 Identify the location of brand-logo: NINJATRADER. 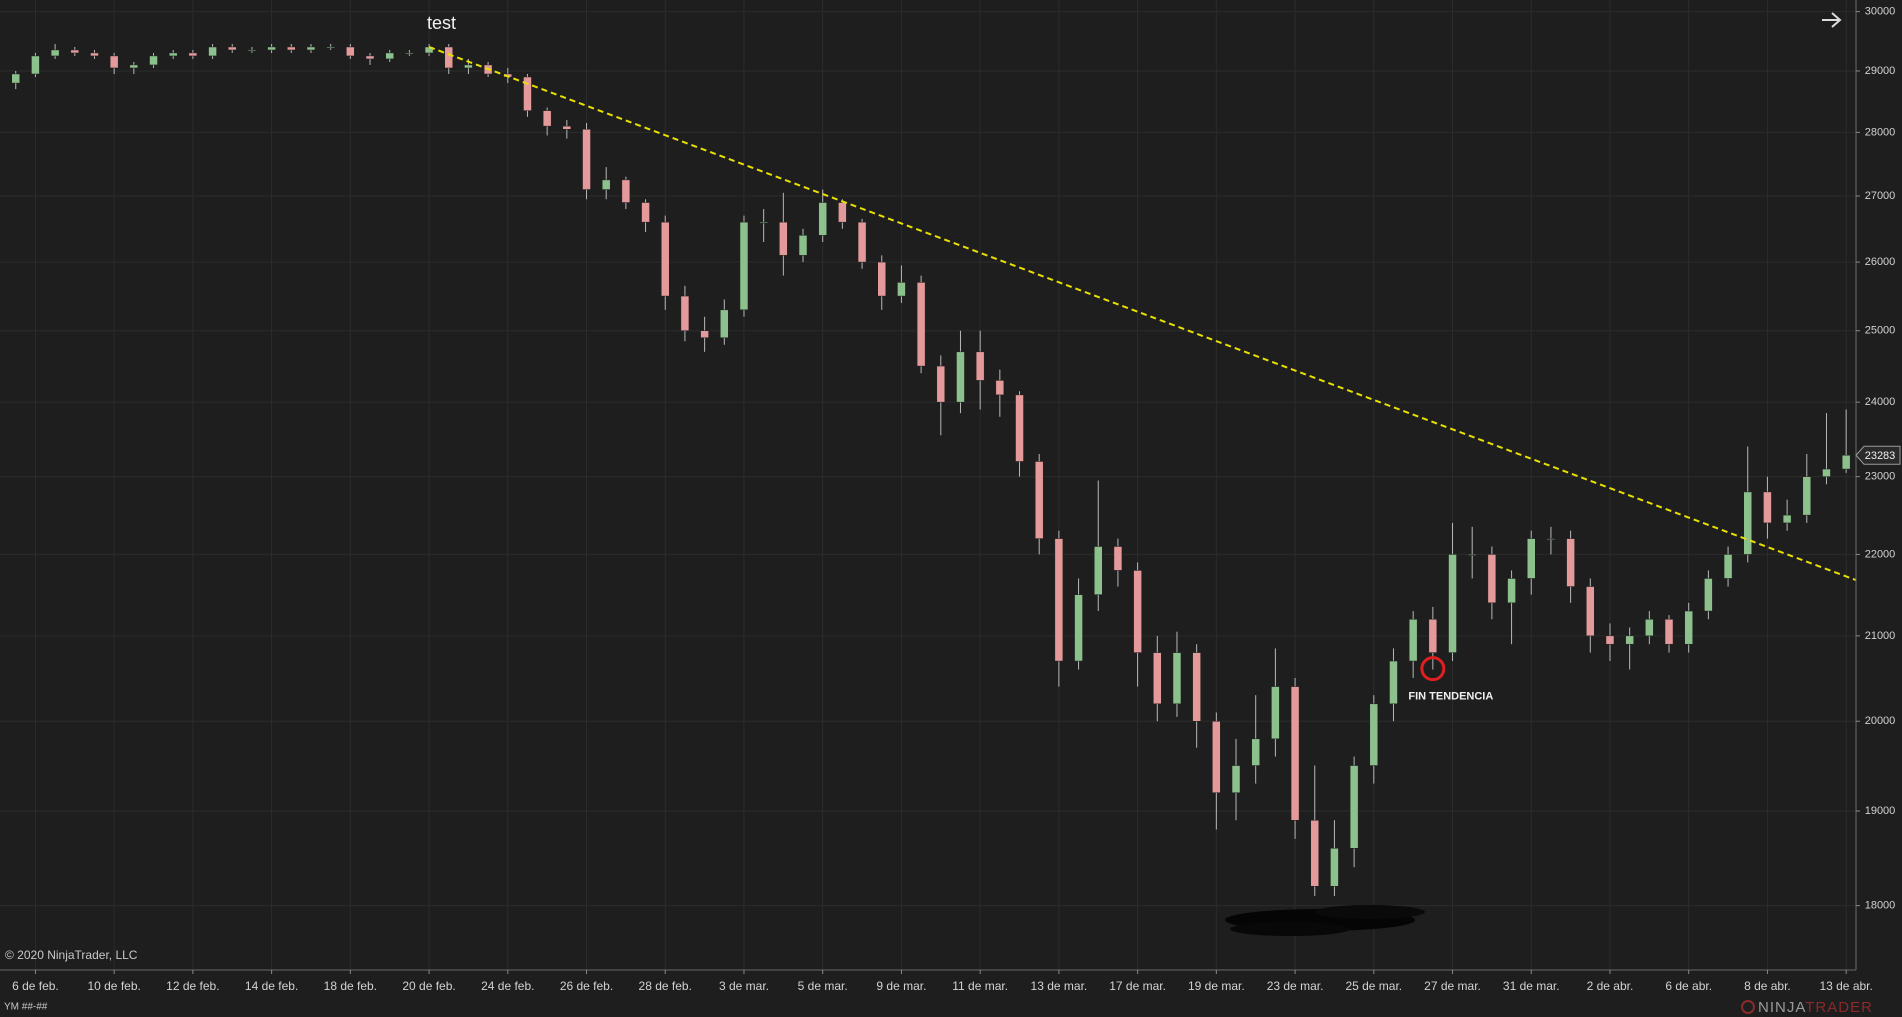
(1807, 1007).